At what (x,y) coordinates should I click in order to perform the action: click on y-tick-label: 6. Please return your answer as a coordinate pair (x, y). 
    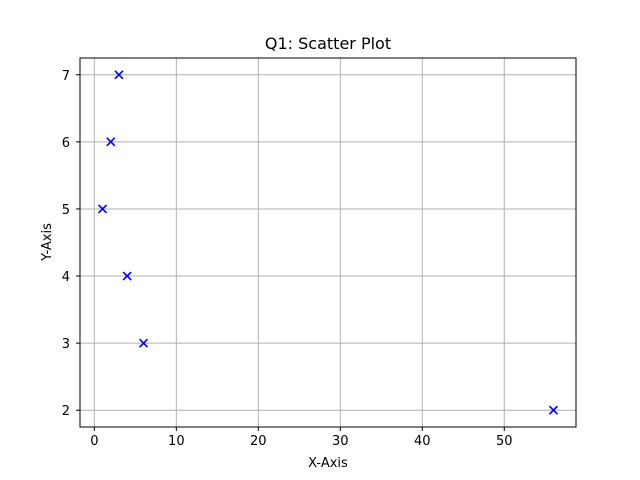
    Looking at the image, I should click on (66, 143).